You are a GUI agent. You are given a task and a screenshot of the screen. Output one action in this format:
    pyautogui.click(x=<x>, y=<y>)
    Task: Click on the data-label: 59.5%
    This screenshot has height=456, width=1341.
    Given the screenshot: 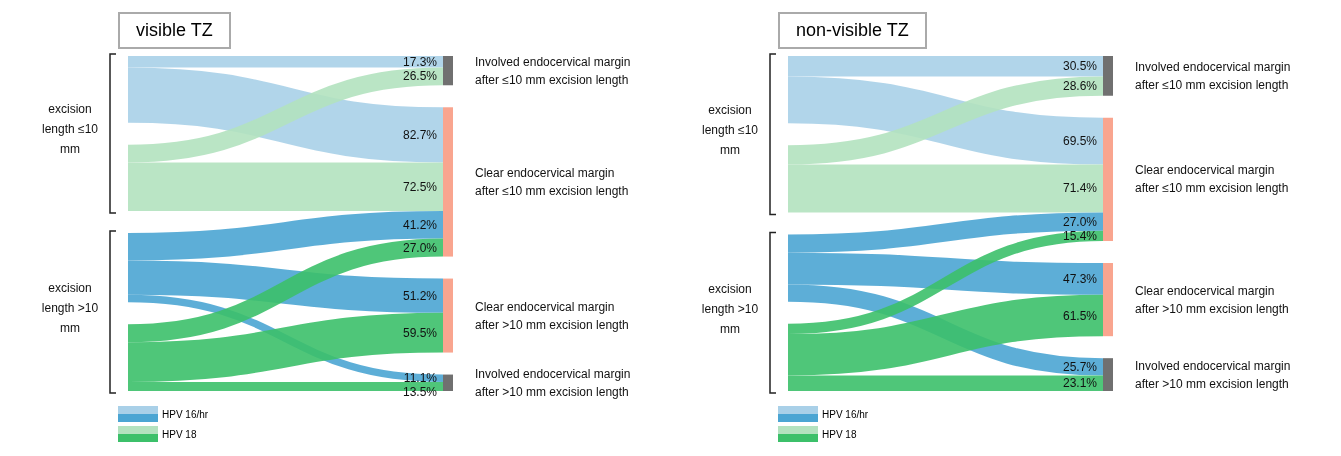 What is the action you would take?
    pyautogui.click(x=420, y=332)
    